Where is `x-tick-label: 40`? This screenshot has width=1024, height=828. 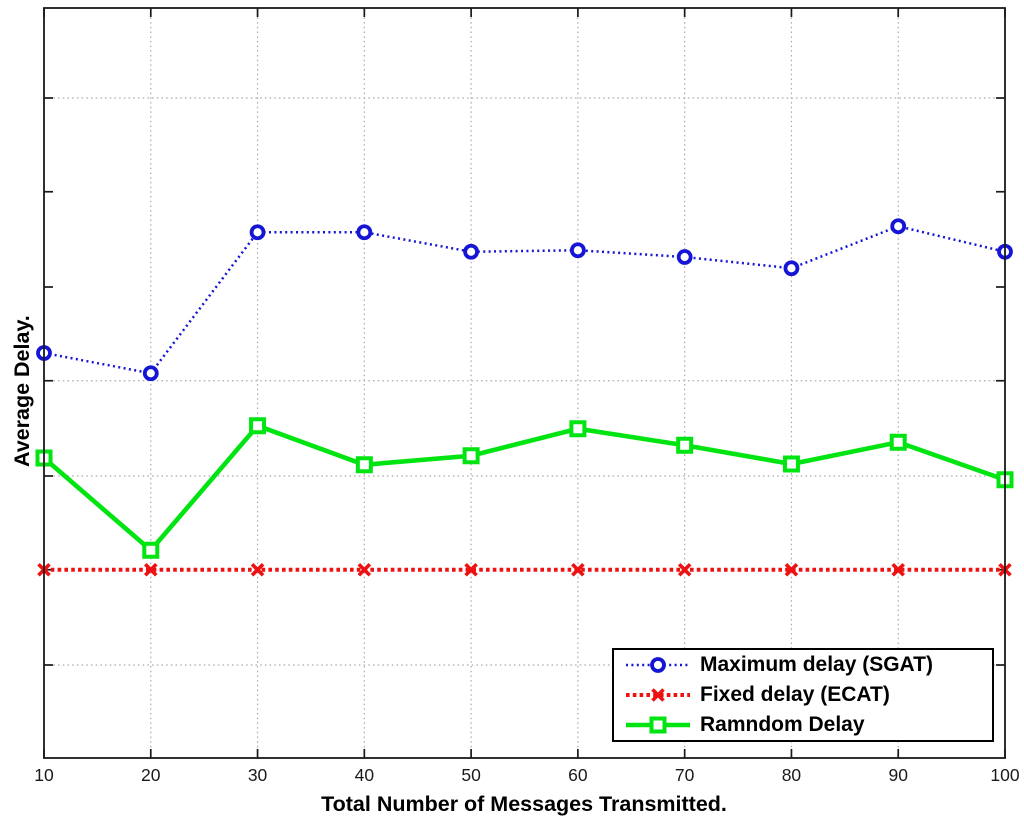
x-tick-label: 40 is located at coordinates (364, 775).